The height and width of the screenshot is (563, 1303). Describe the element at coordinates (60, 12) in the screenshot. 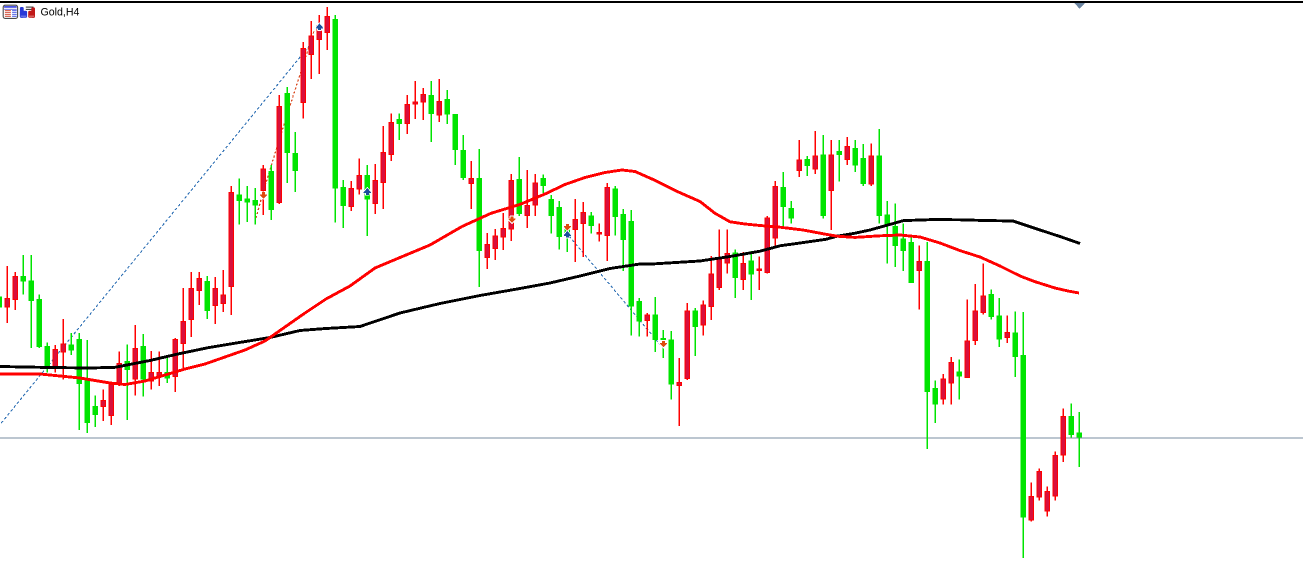

I see `svg-text: Gold,H4` at that location.